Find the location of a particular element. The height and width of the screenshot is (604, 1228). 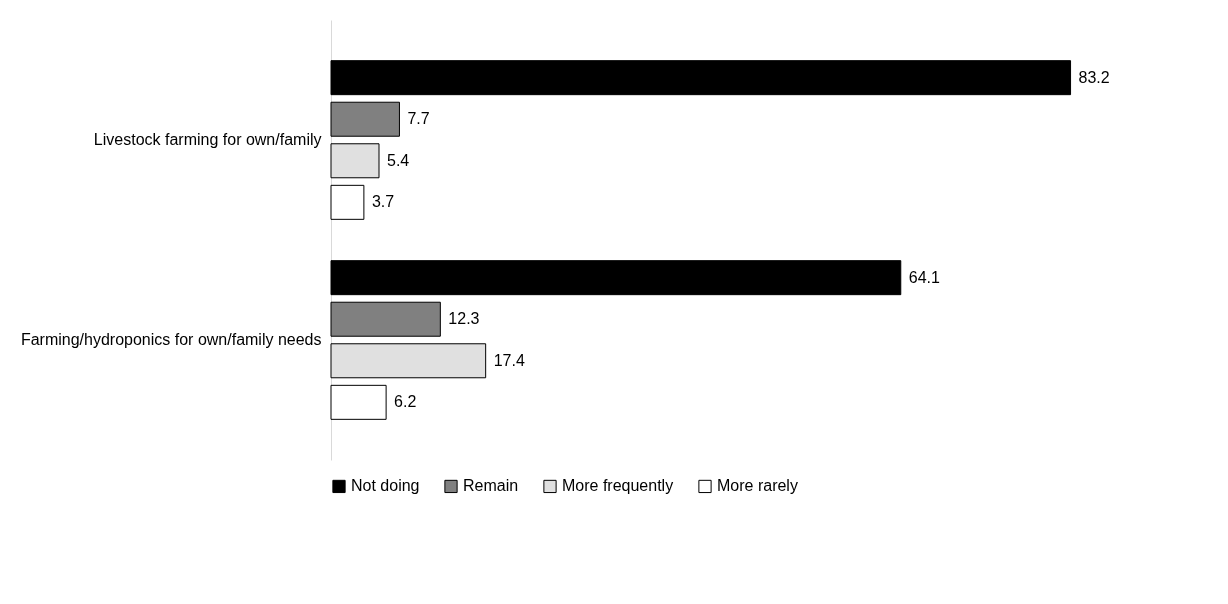

legend-label: More rarely is located at coordinates (757, 486).